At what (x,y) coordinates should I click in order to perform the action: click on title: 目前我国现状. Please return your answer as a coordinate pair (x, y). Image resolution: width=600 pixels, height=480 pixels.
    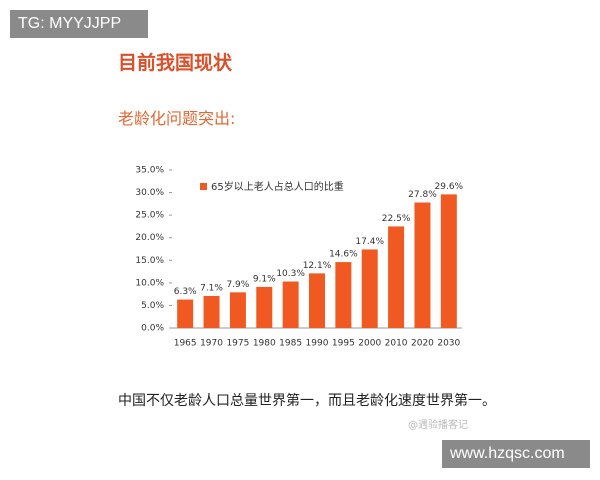
    Looking at the image, I should click on (175, 63).